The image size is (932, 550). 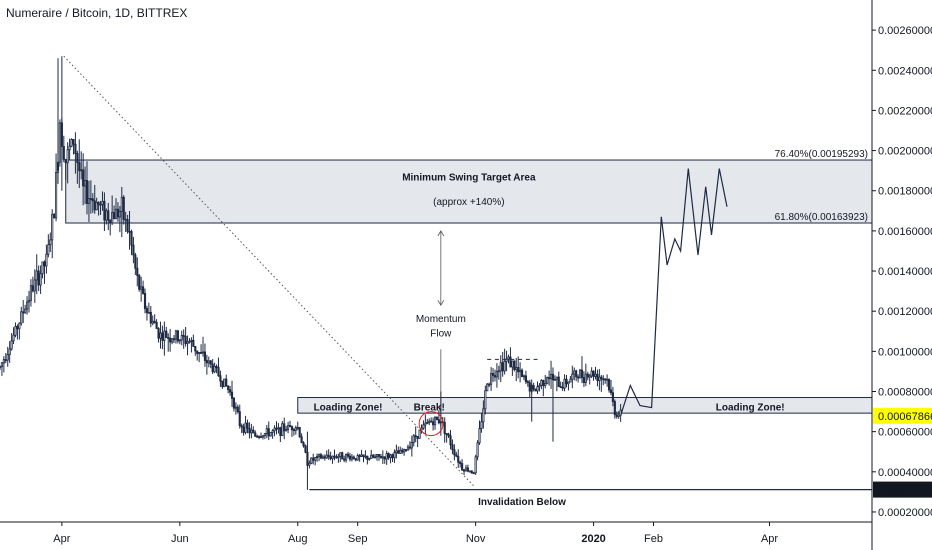 What do you see at coordinates (821, 154) in the screenshot?
I see `fib-level-label: 76.40%(0.00195293)` at bounding box center [821, 154].